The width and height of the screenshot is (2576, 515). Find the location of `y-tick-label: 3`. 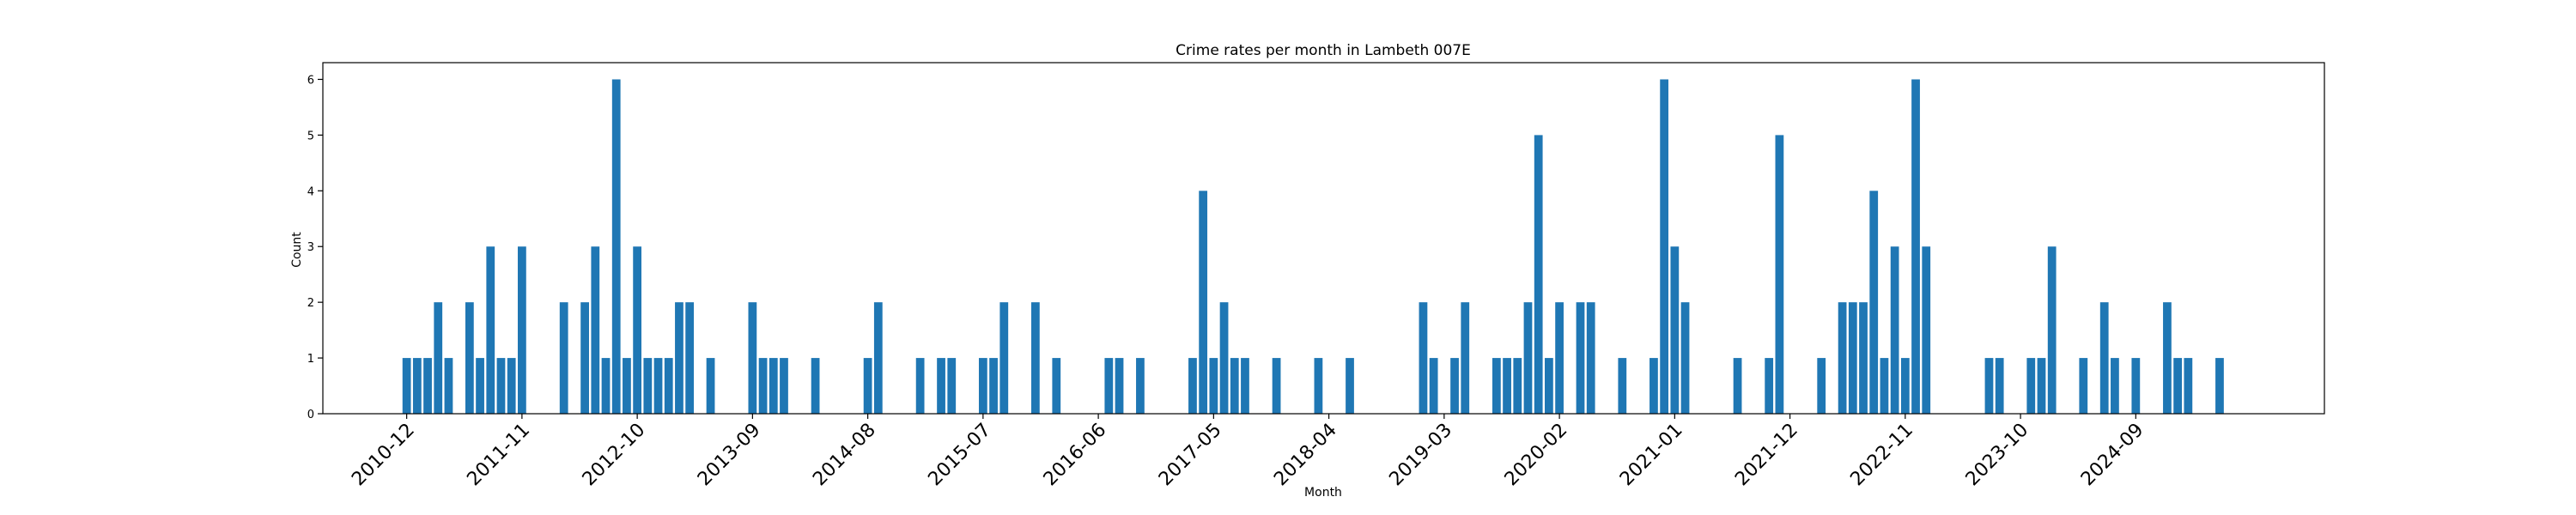

y-tick-label: 3 is located at coordinates (311, 247).